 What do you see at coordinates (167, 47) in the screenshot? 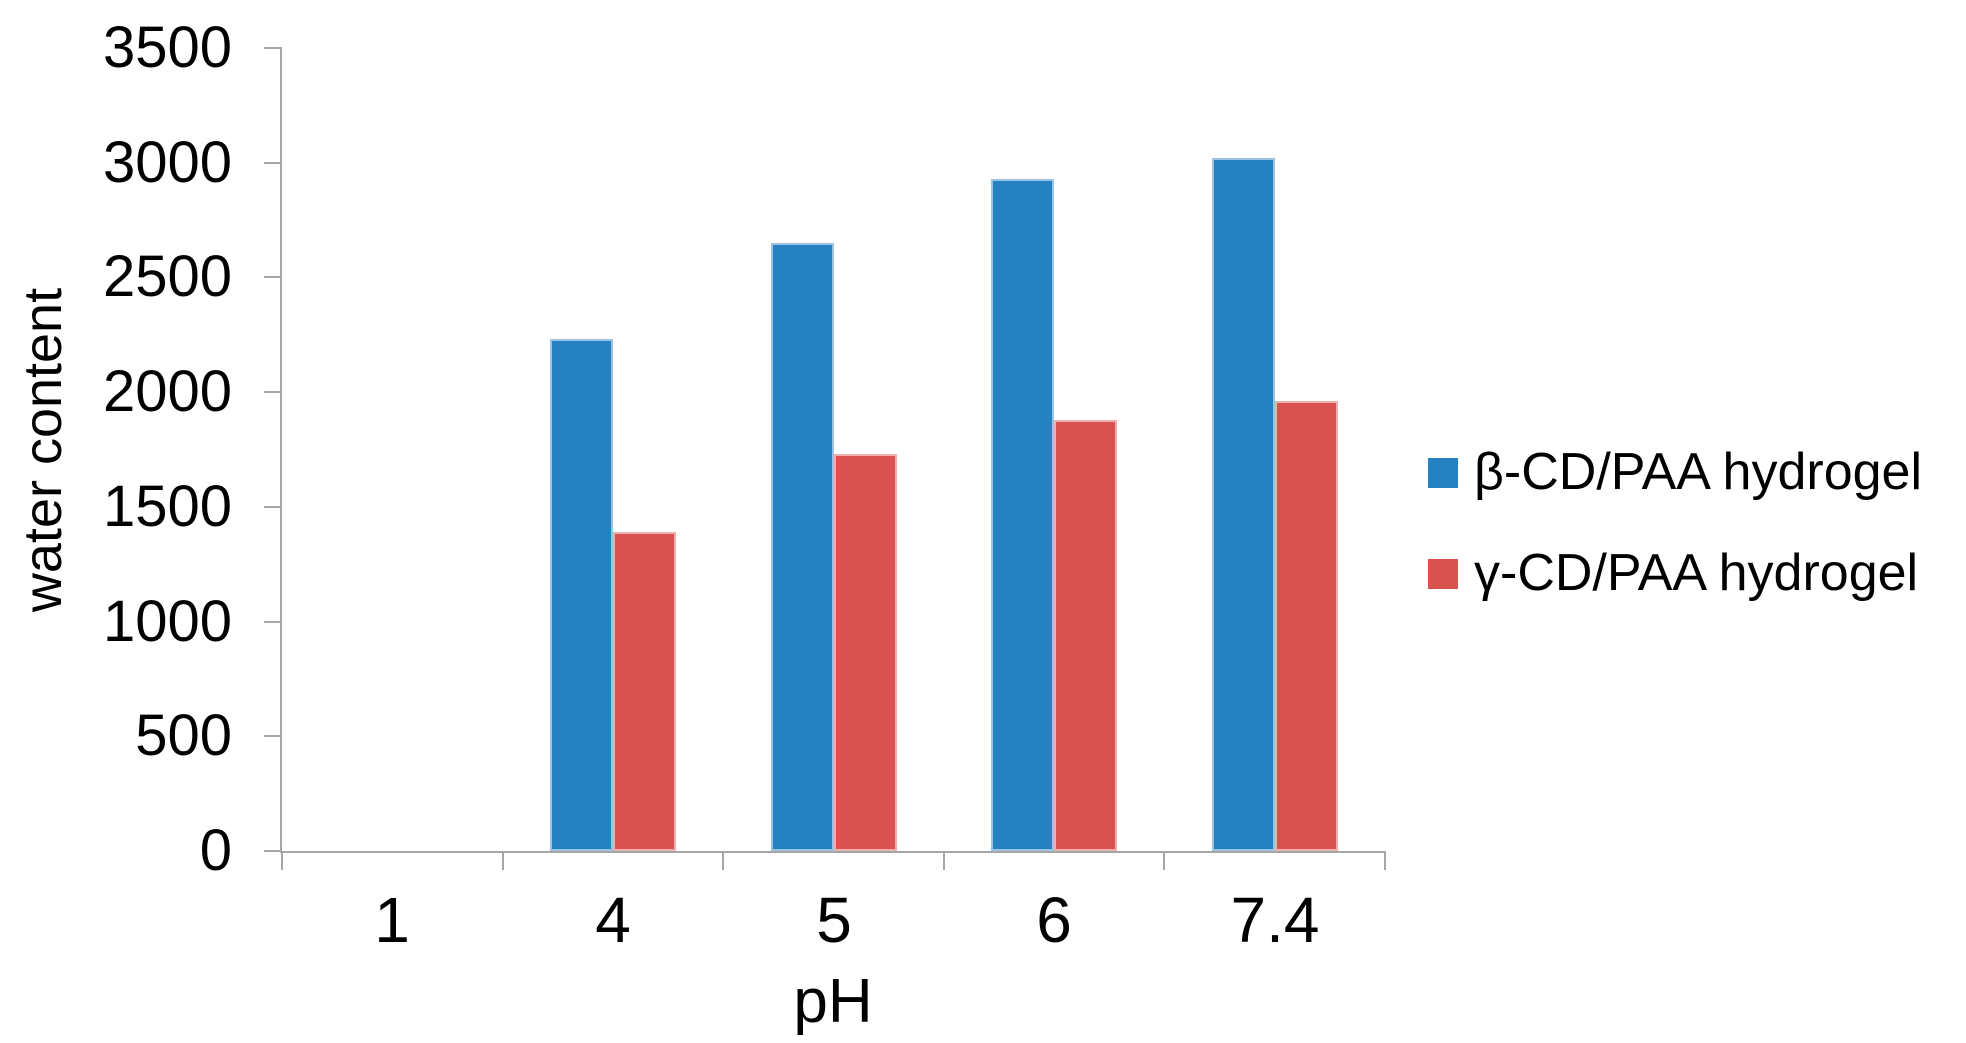
I see `y-tick-label-3500: 3500` at bounding box center [167, 47].